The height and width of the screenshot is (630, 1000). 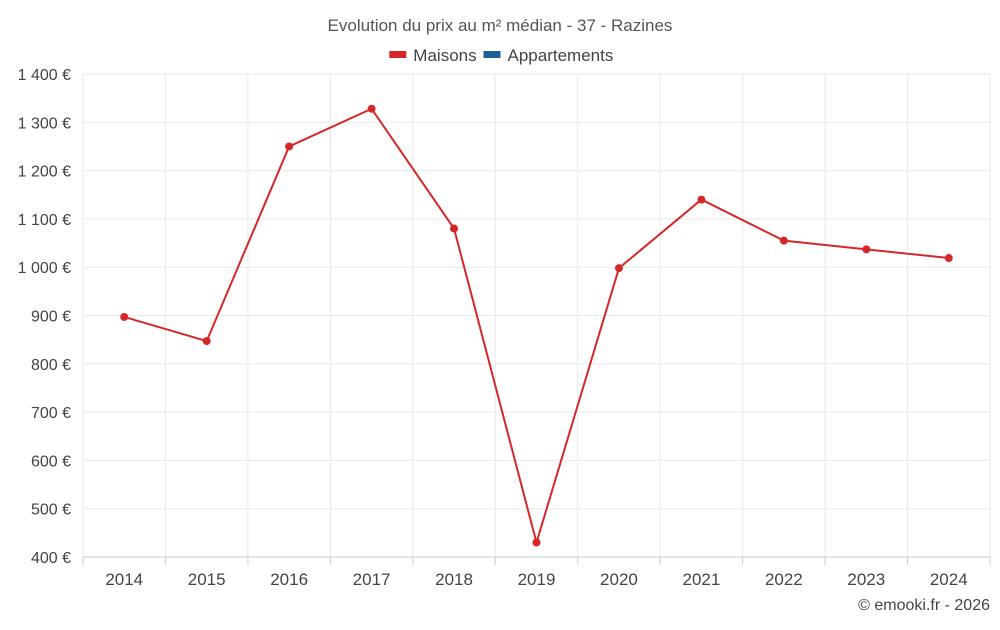 I want to click on data-point-2016, so click(x=289, y=146).